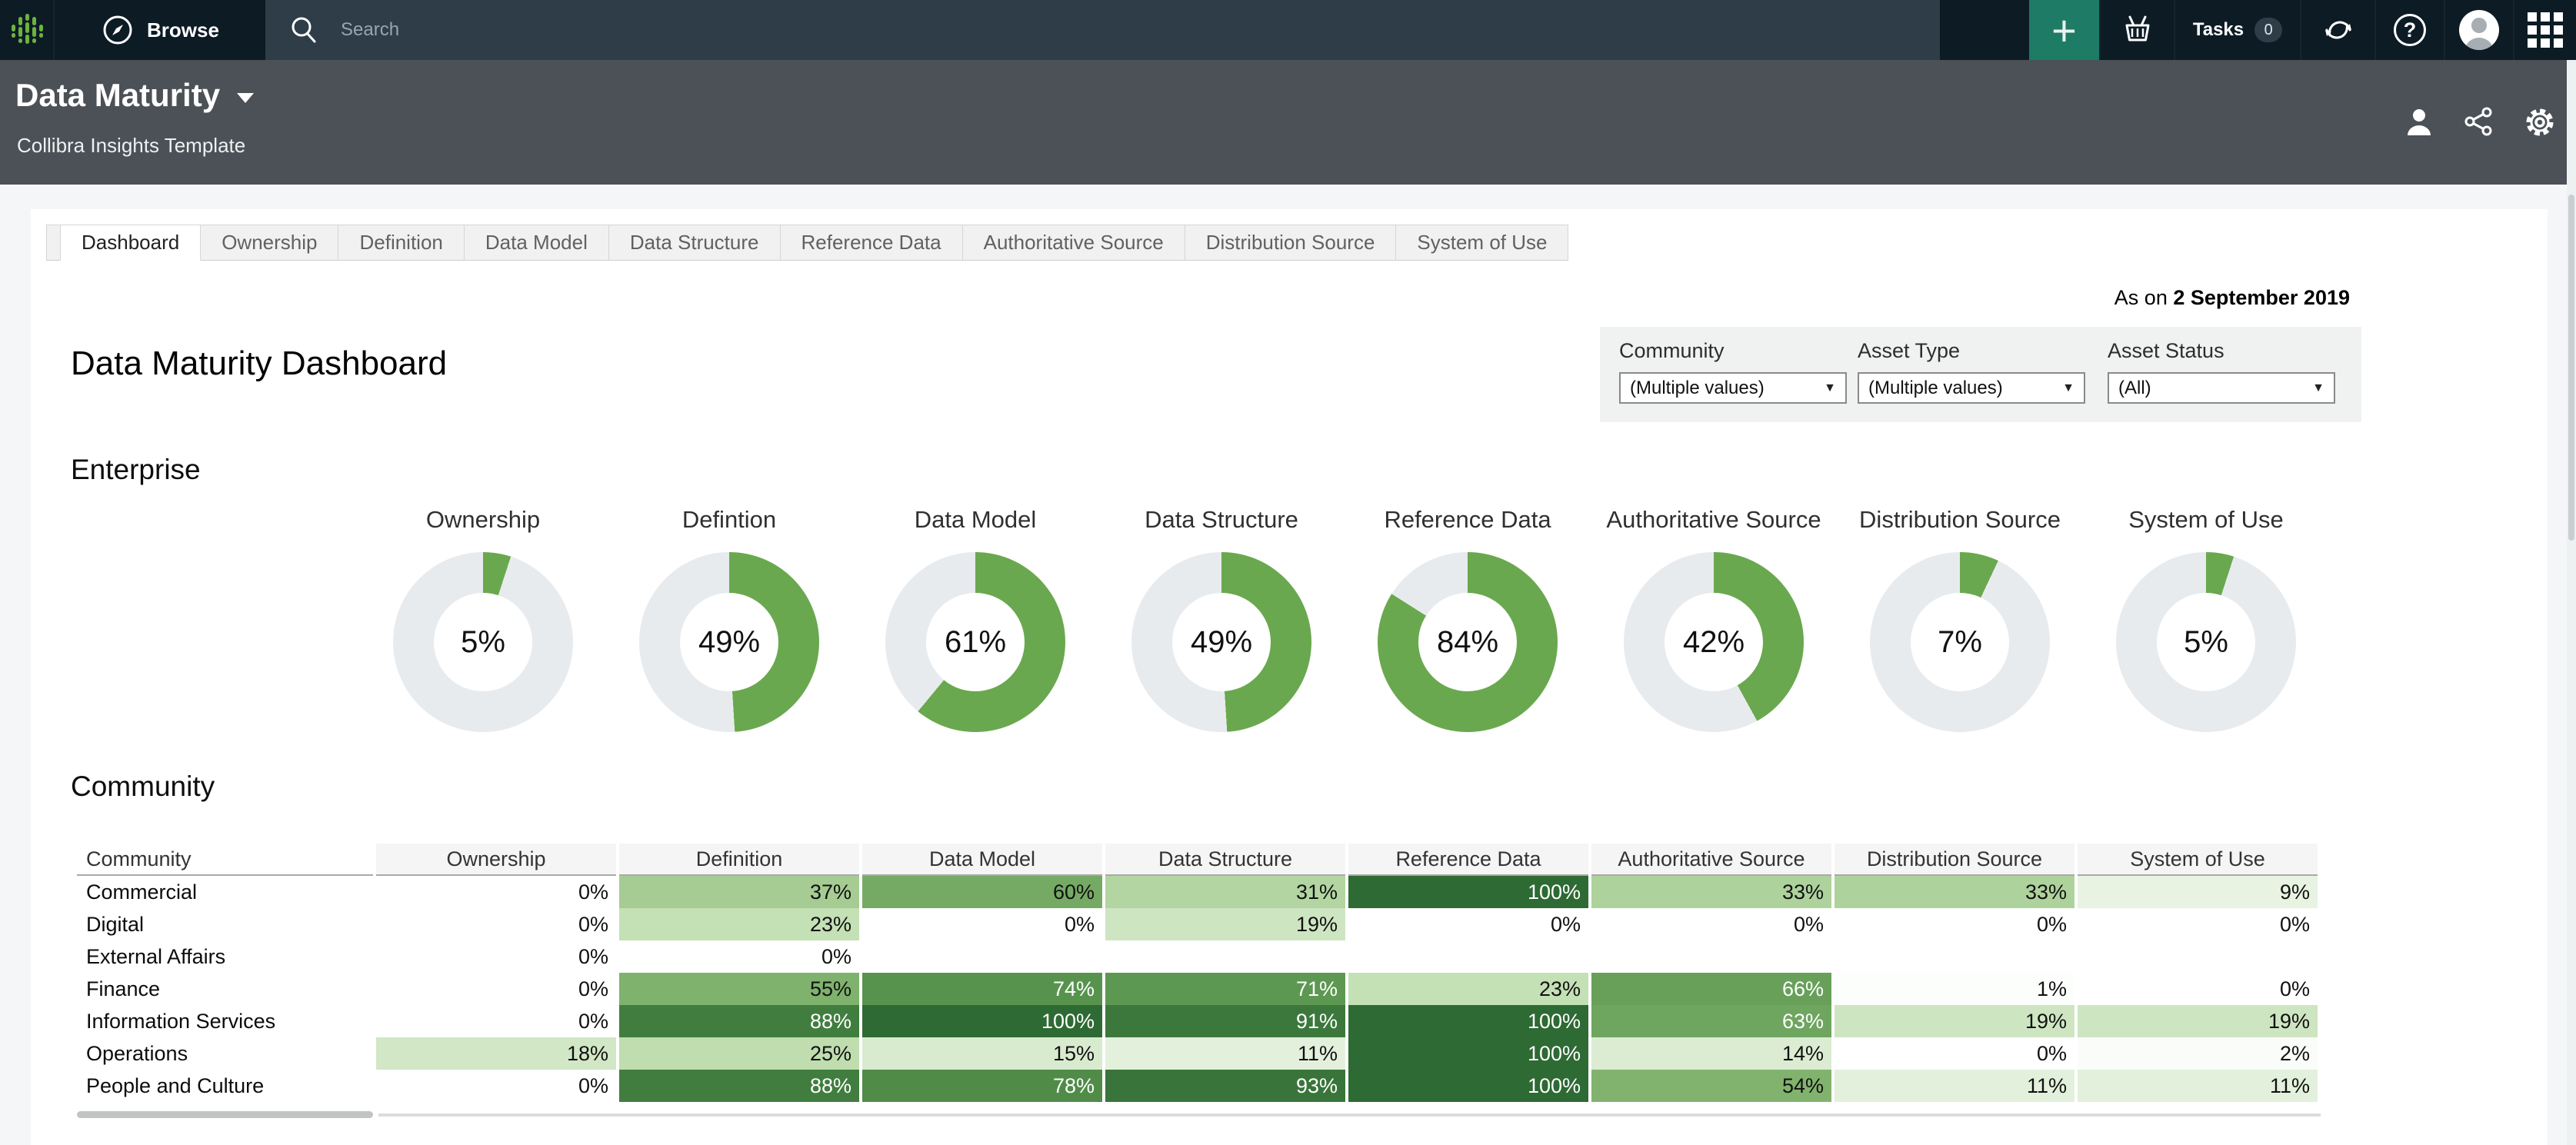  I want to click on heatmap-cell: 15%, so click(982, 1053).